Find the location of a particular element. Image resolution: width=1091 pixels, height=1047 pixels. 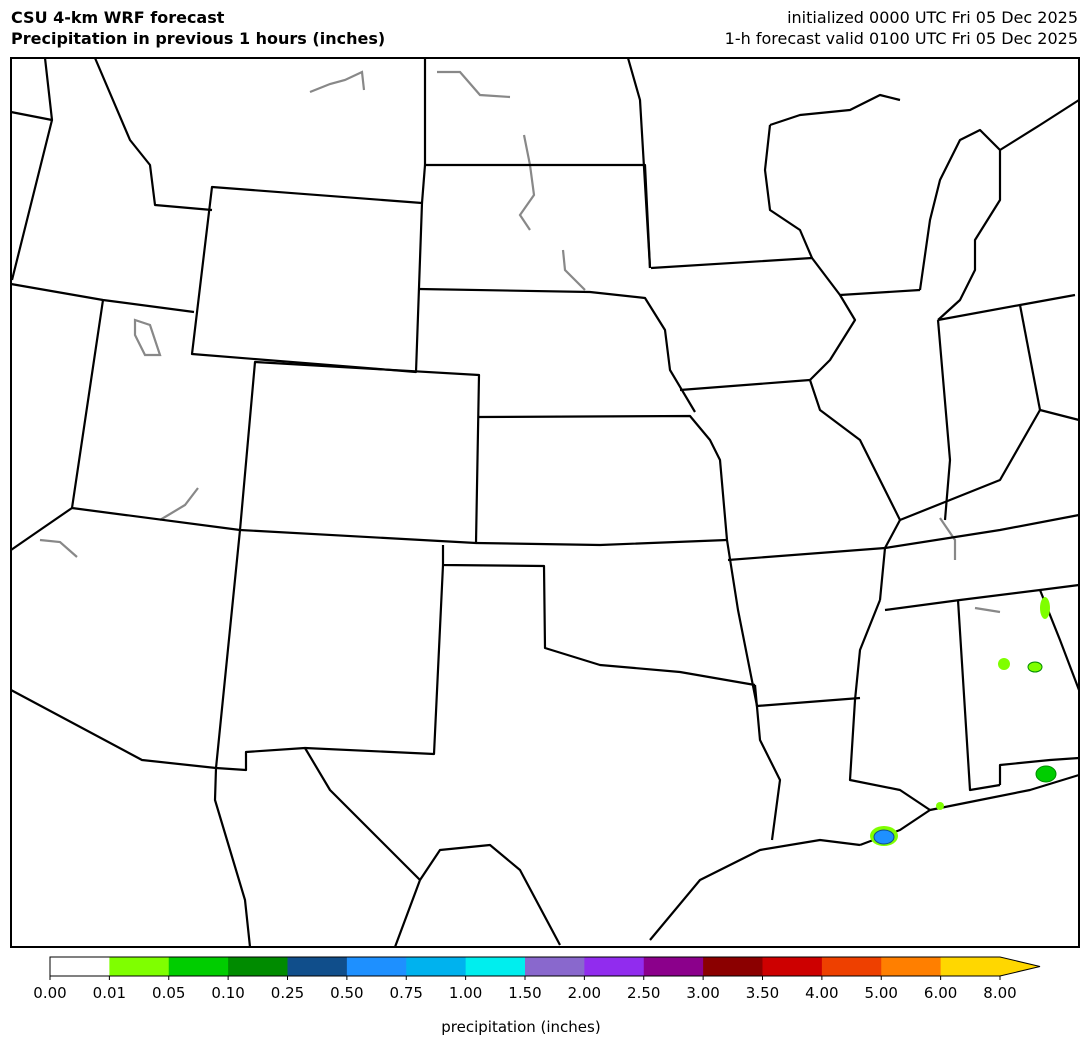

colorbar-tick-label: 1.50 is located at coordinates (524, 993).